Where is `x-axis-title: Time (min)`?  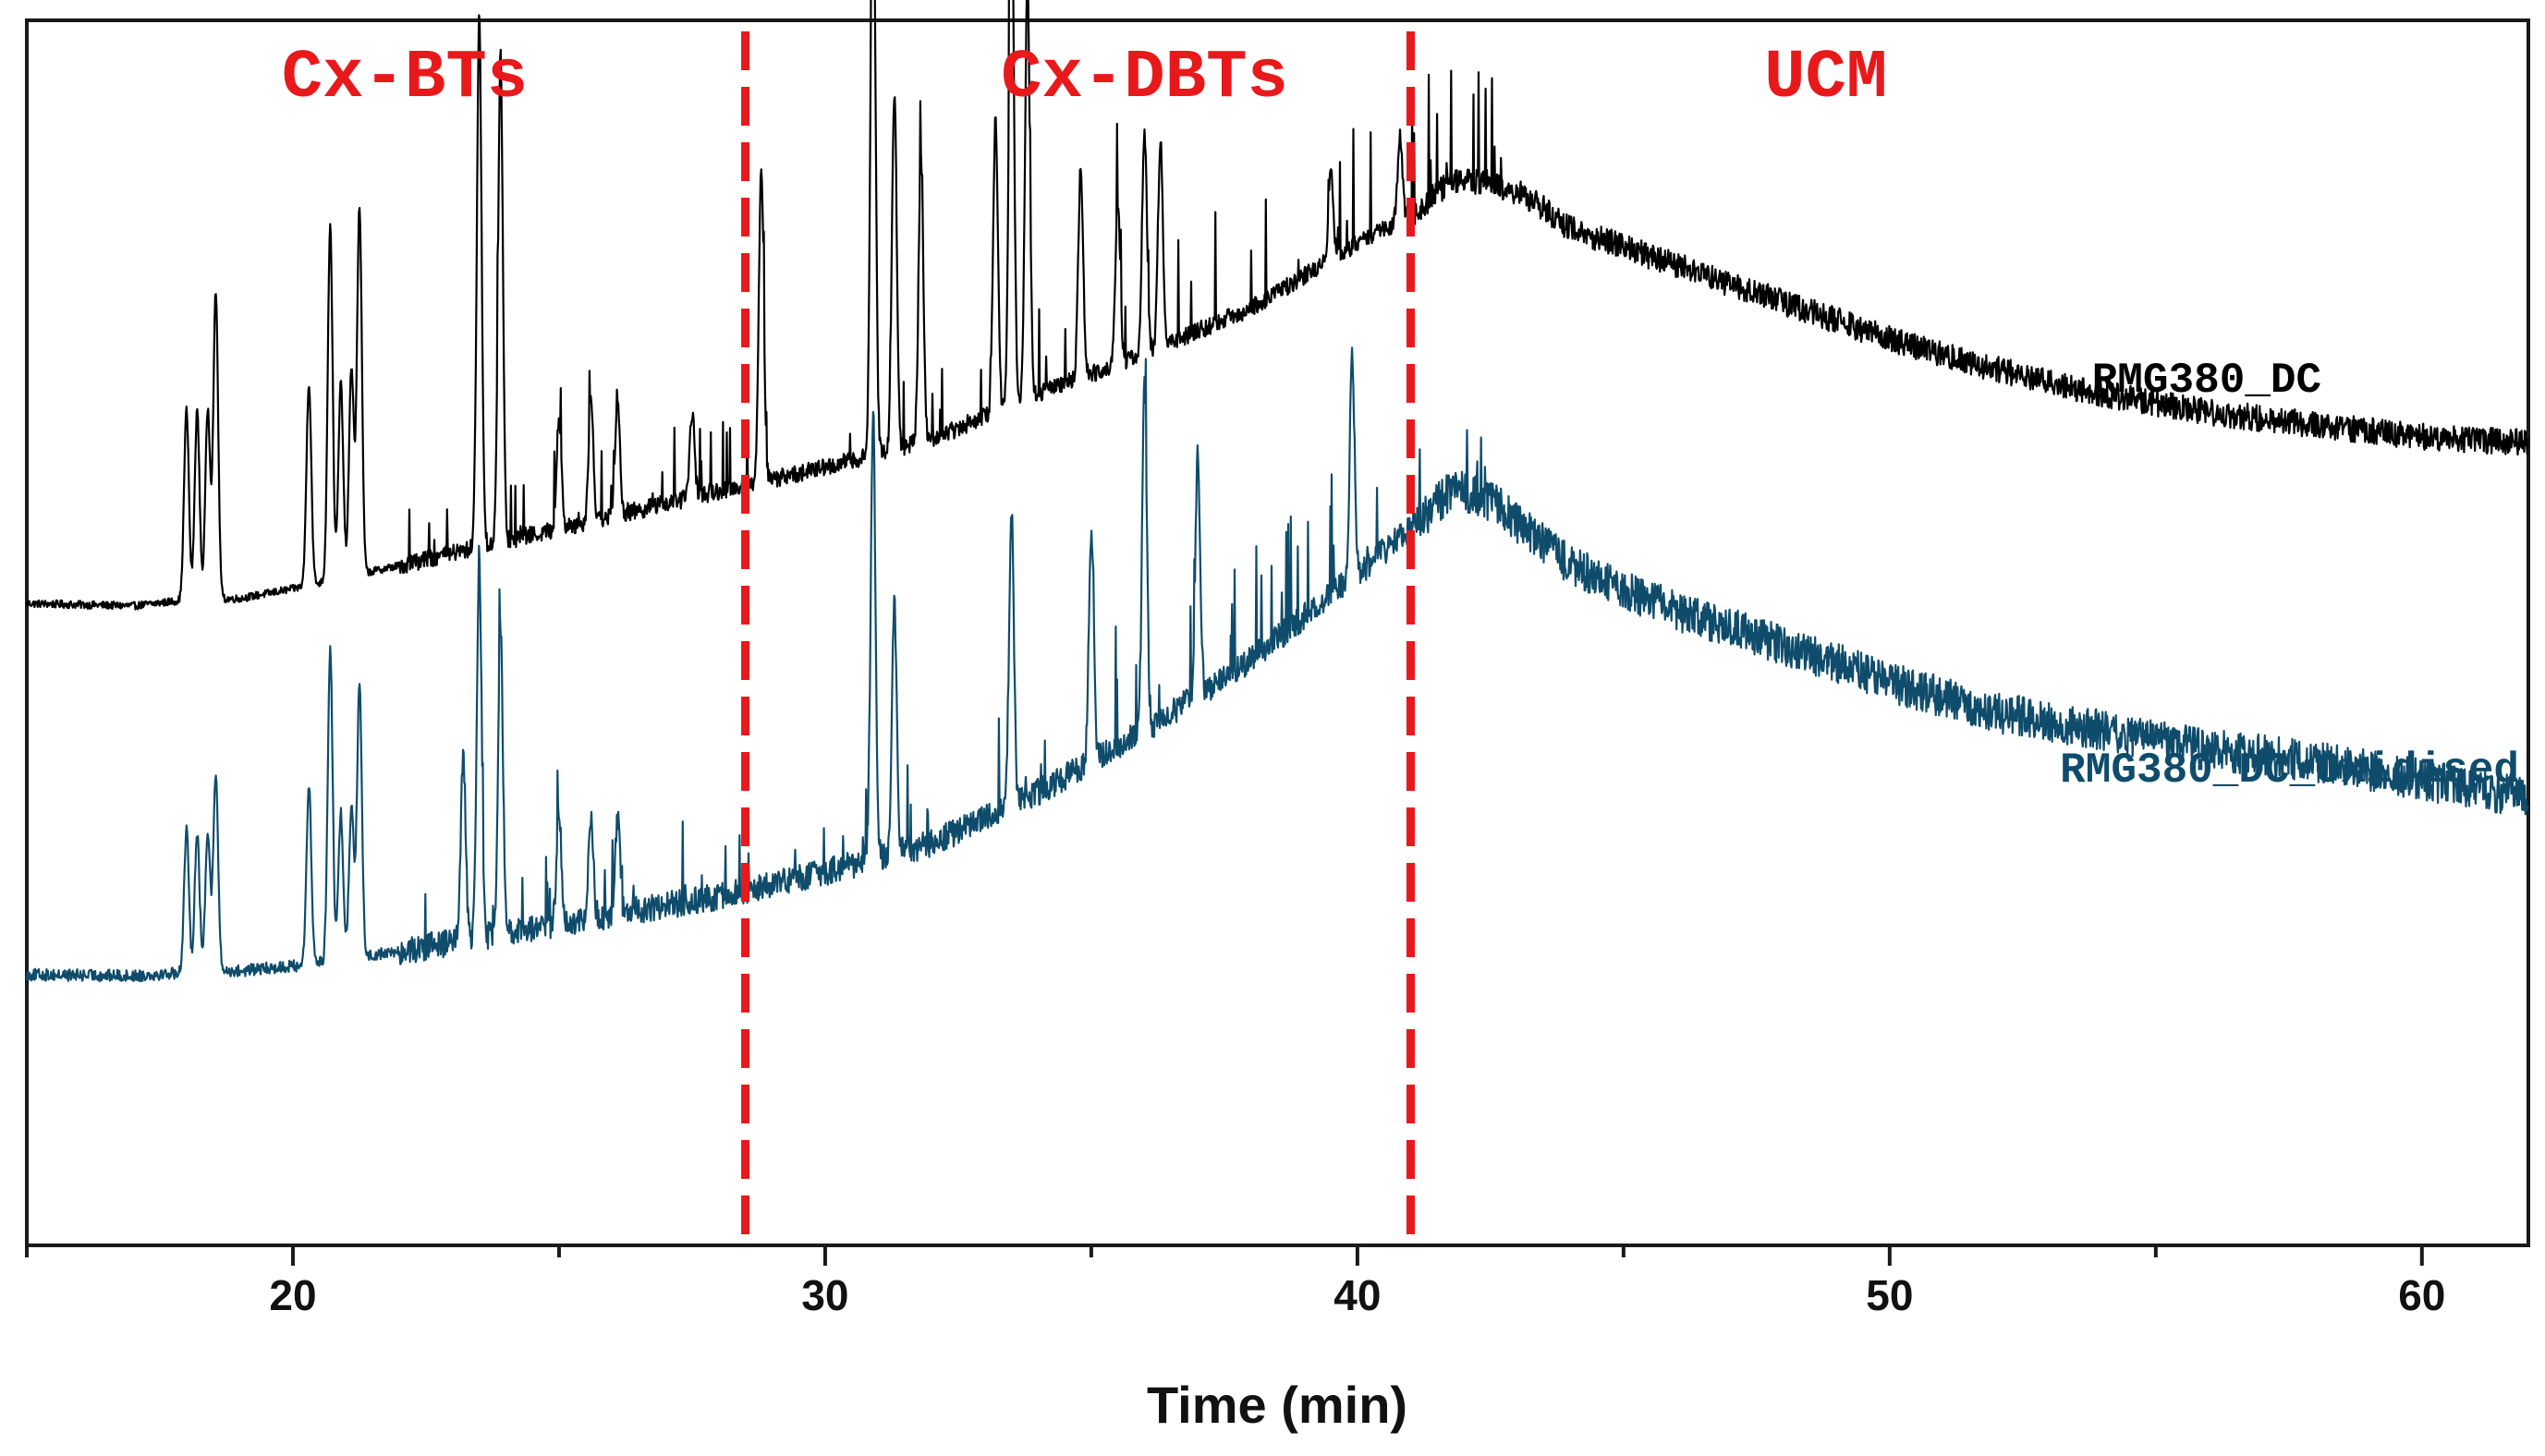 x-axis-title: Time (min) is located at coordinates (1277, 1405).